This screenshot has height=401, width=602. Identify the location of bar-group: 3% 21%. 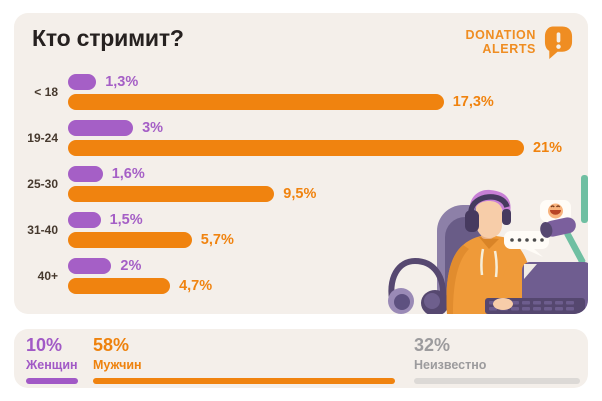
(315, 138).